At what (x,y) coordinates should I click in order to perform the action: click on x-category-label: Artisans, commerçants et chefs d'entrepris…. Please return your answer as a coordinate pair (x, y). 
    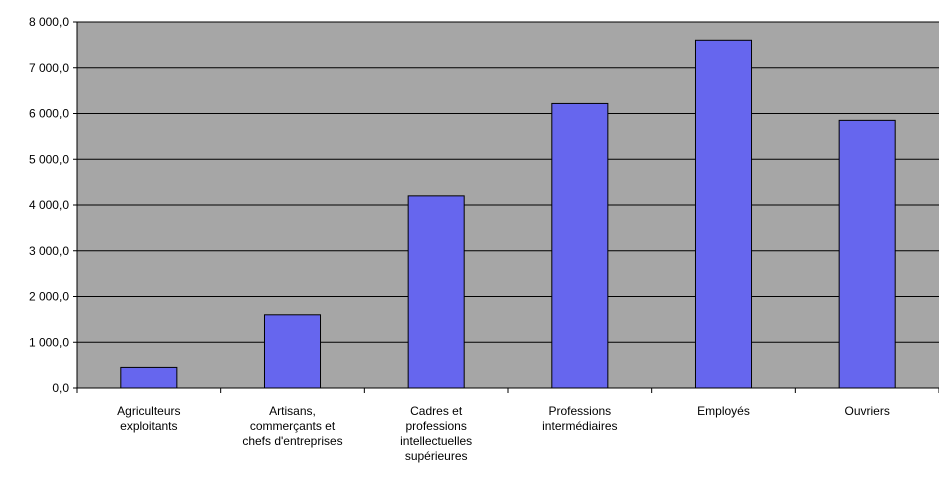
    Looking at the image, I should click on (292, 426).